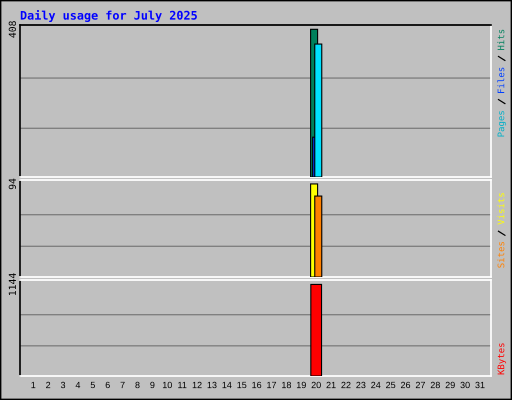 The height and width of the screenshot is (400, 512). I want to click on x-tick-label: 10, so click(167, 385).